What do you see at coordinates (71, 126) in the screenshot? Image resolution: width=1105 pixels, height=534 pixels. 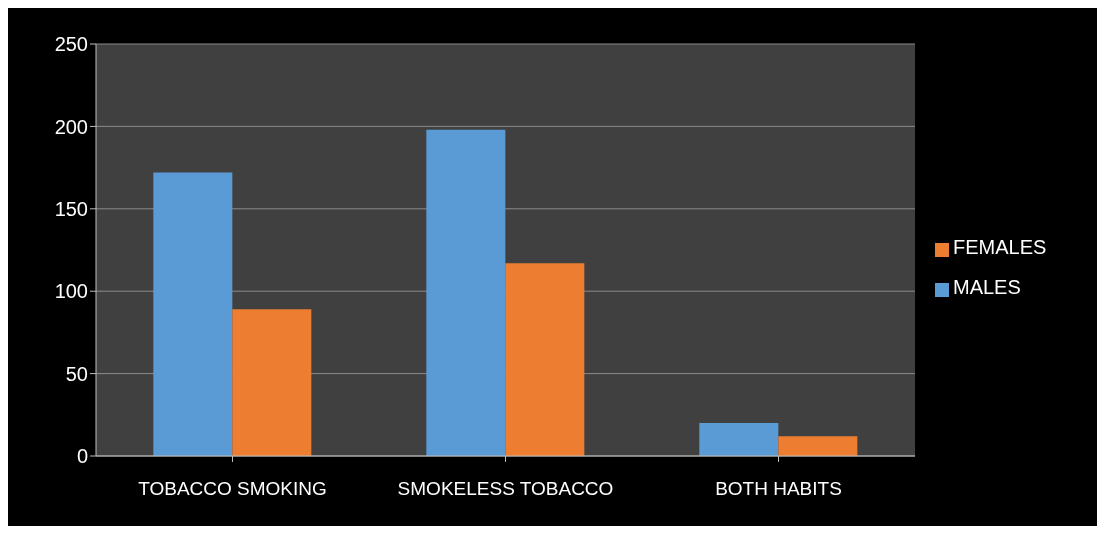 I see `y-tick-label: 200` at bounding box center [71, 126].